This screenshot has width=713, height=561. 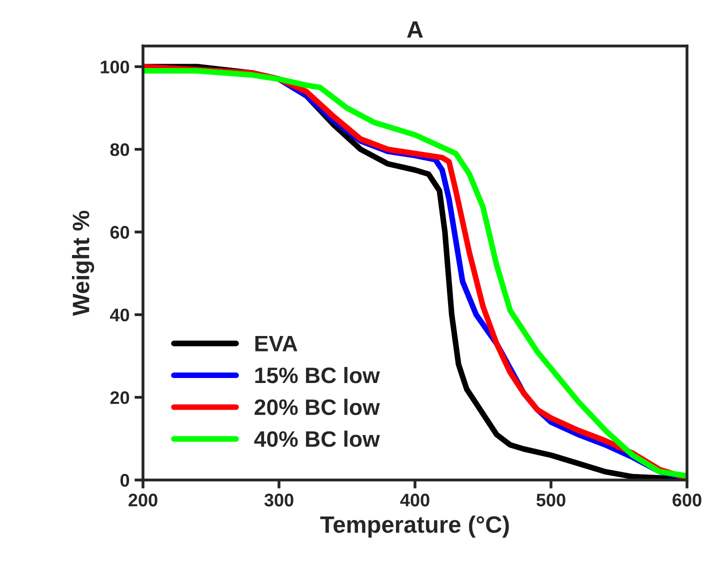 I want to click on x-tick-label: 400, so click(x=415, y=500).